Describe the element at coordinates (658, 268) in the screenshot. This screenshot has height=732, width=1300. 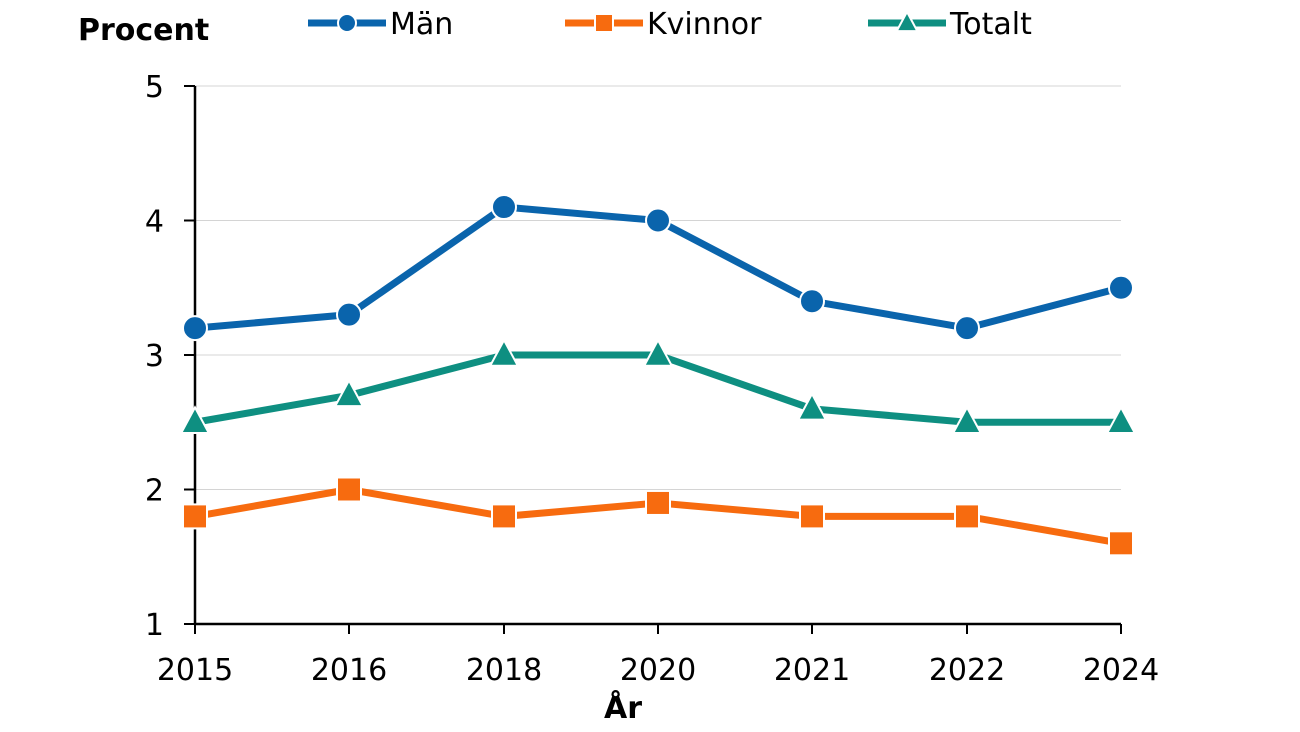
I see `series-circle` at that location.